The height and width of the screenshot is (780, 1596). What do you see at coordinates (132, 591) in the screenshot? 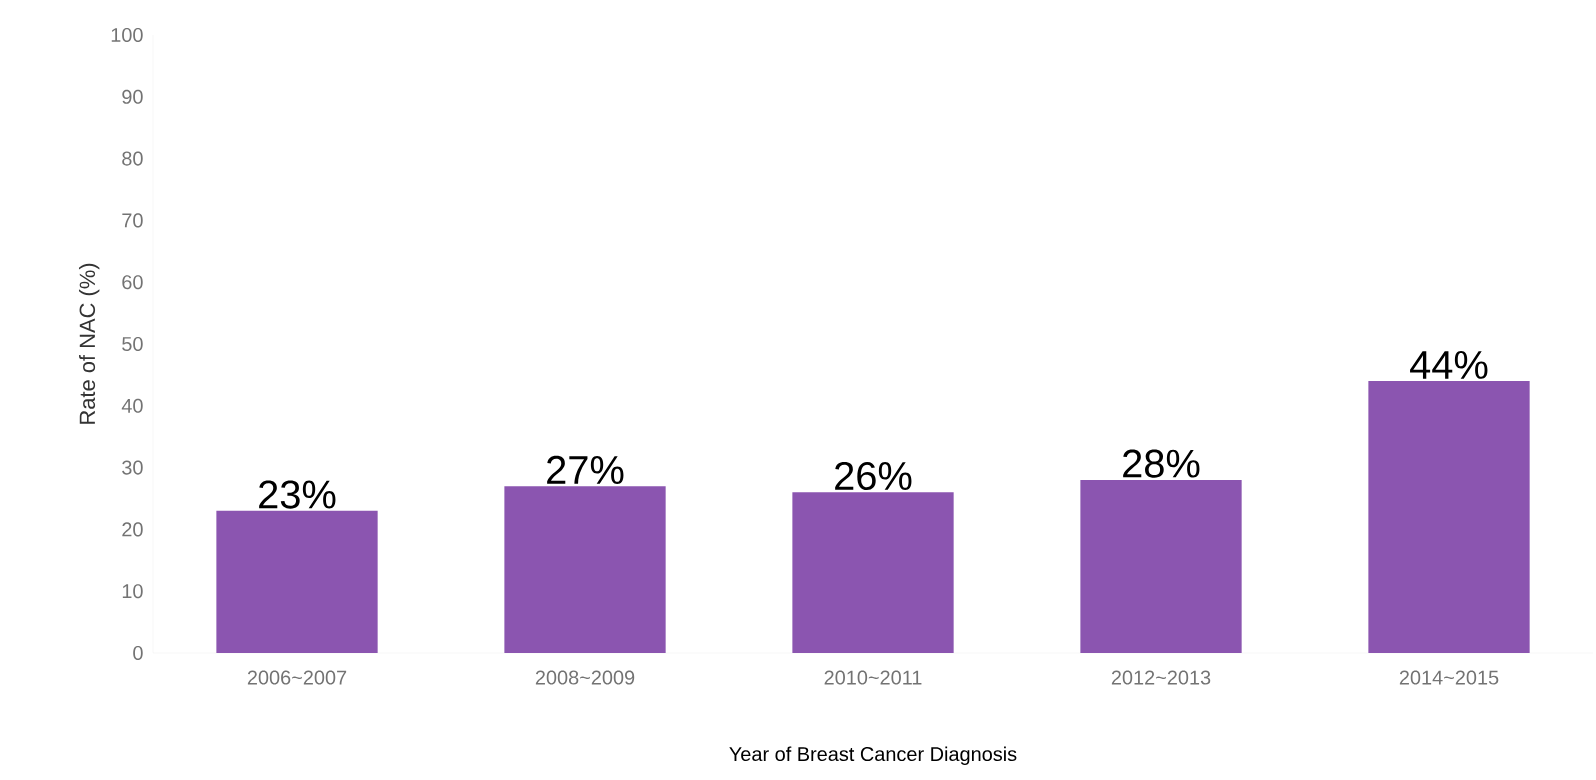
I see `y-tick-label: 10` at bounding box center [132, 591].